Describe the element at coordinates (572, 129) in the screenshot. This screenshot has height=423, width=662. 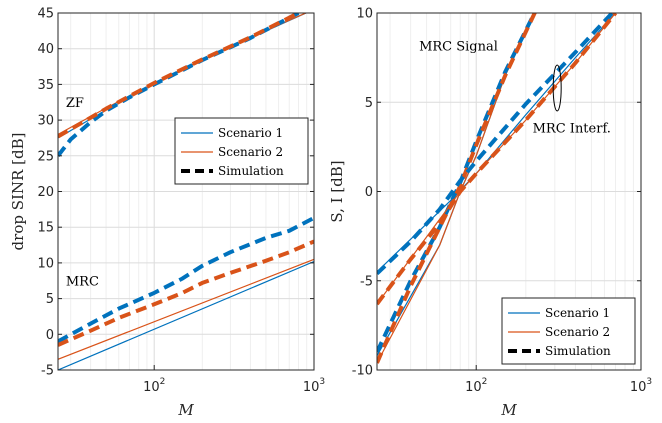
I see `annotation-mrc-interf: MRC Interf.` at that location.